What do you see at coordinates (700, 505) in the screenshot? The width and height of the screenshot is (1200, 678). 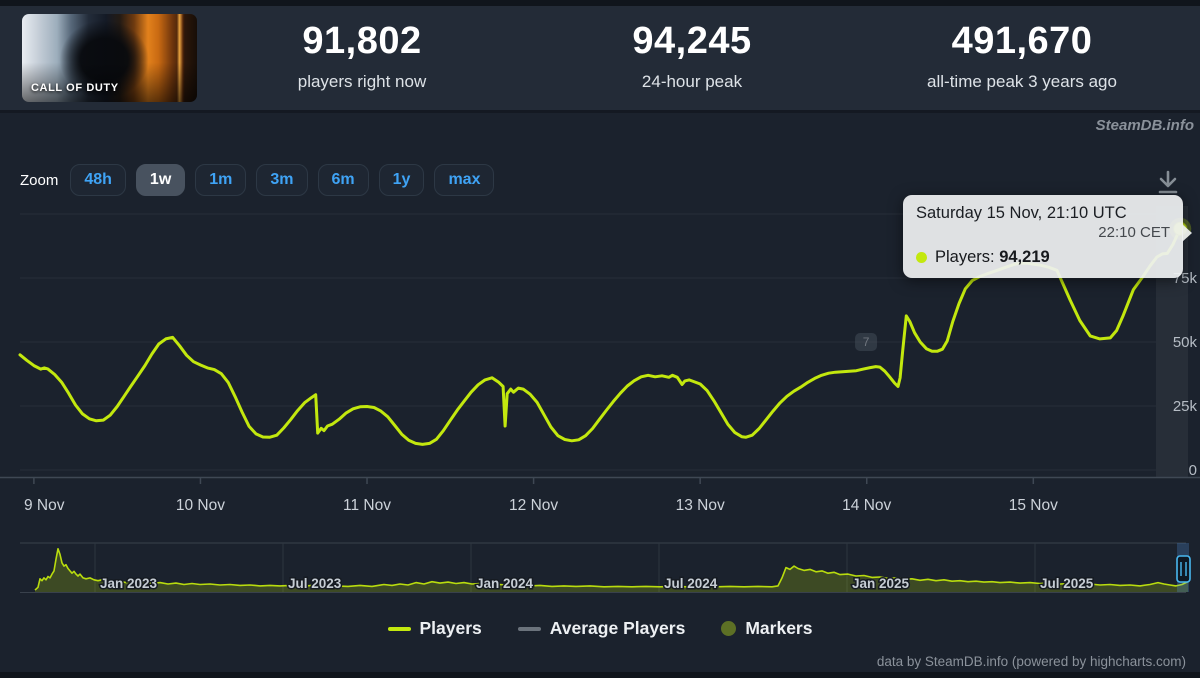 I see `x-axis-label: 13 Nov` at bounding box center [700, 505].